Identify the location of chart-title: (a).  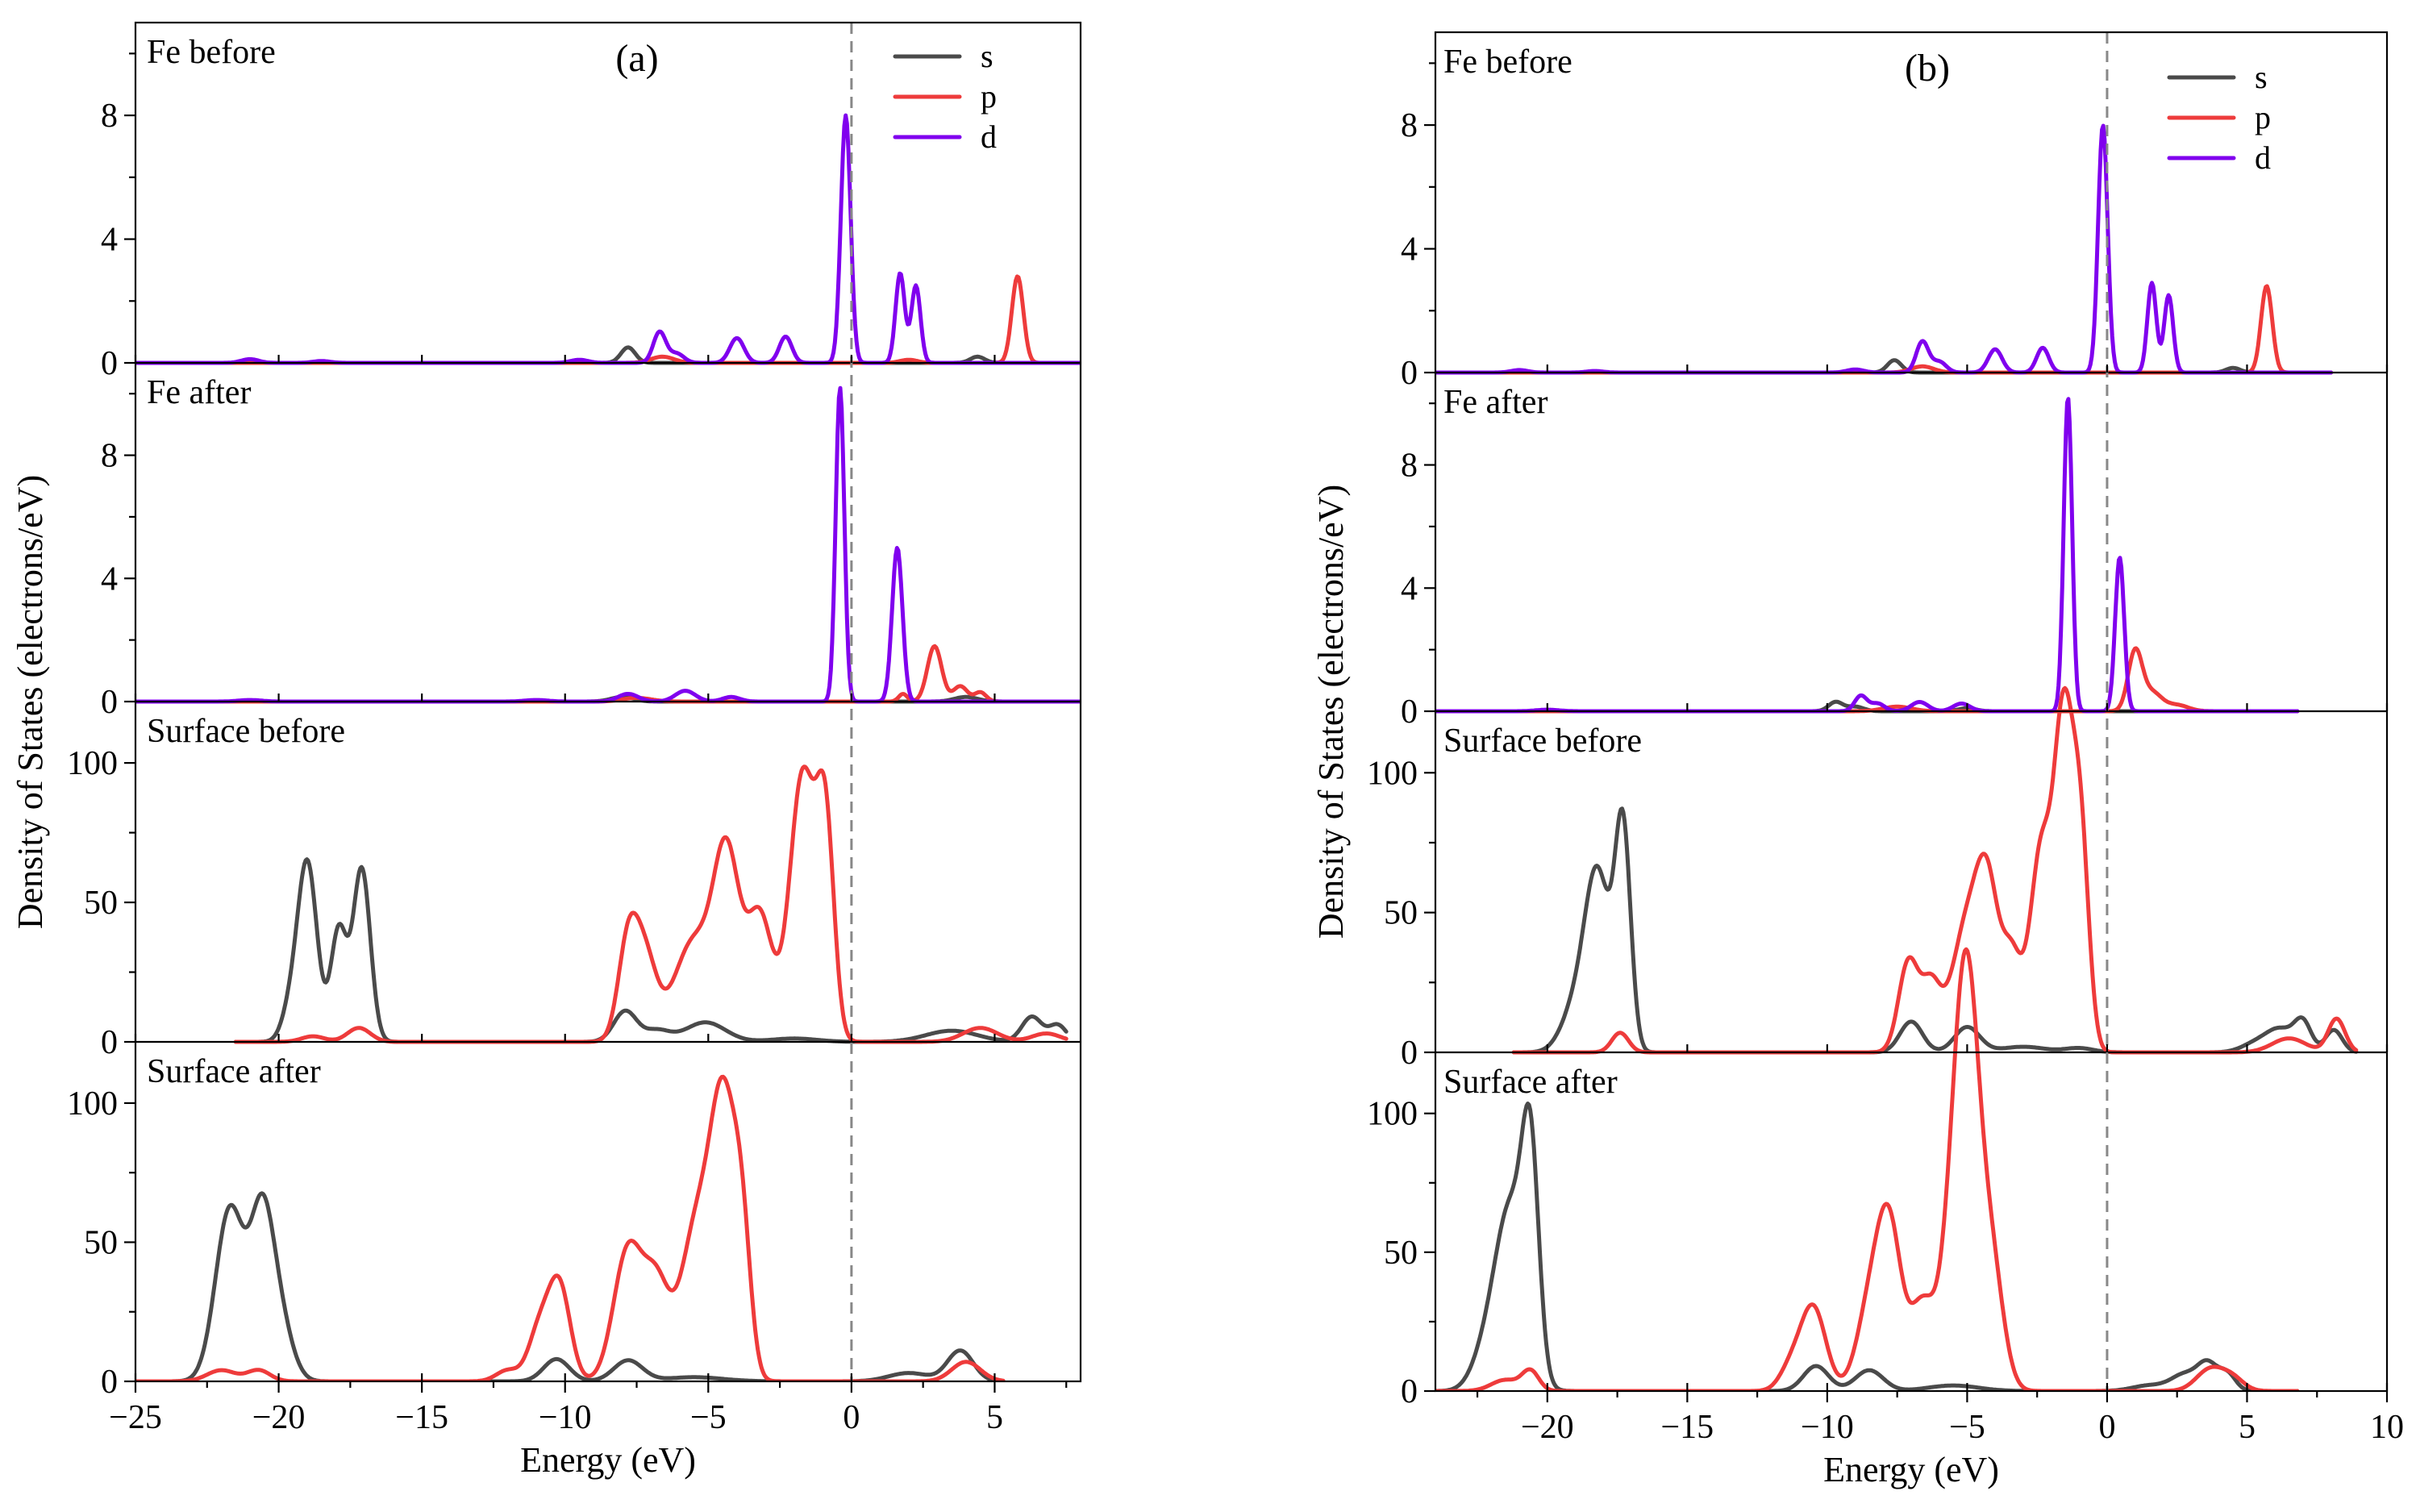
(637, 59).